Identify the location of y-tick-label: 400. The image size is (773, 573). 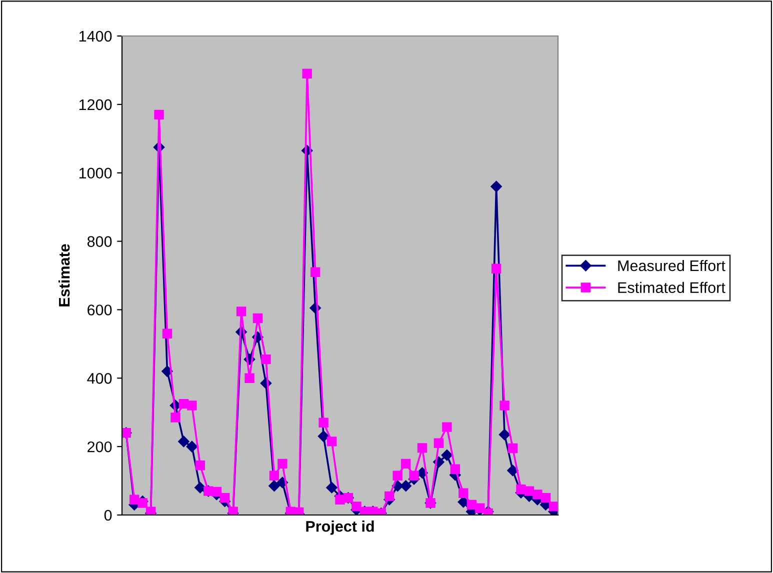
(99, 378).